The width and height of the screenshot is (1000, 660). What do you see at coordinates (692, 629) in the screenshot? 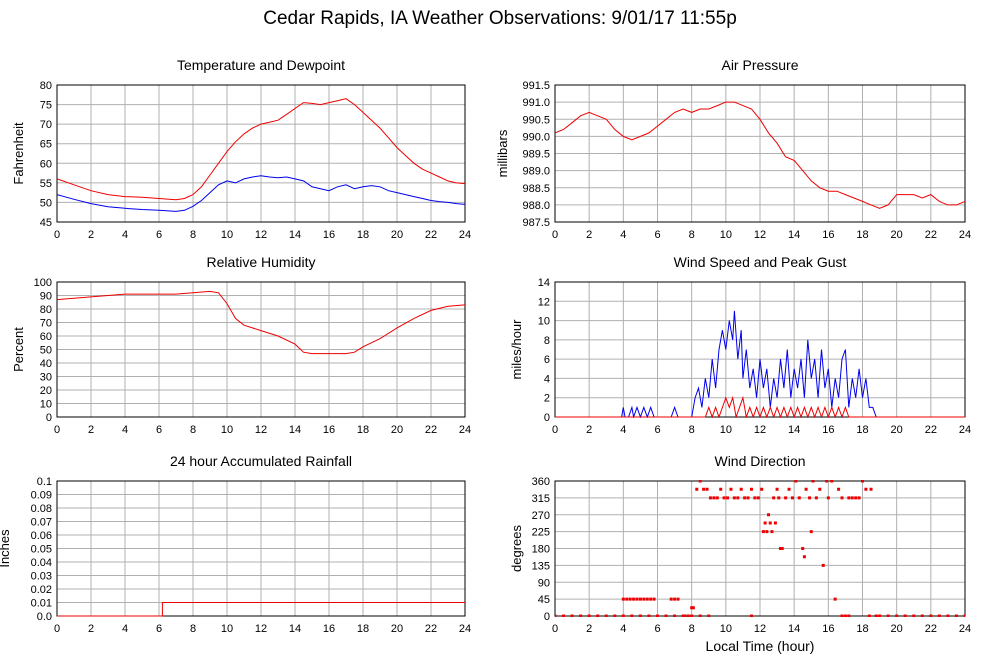
I see `x-tick-label: 8` at bounding box center [692, 629].